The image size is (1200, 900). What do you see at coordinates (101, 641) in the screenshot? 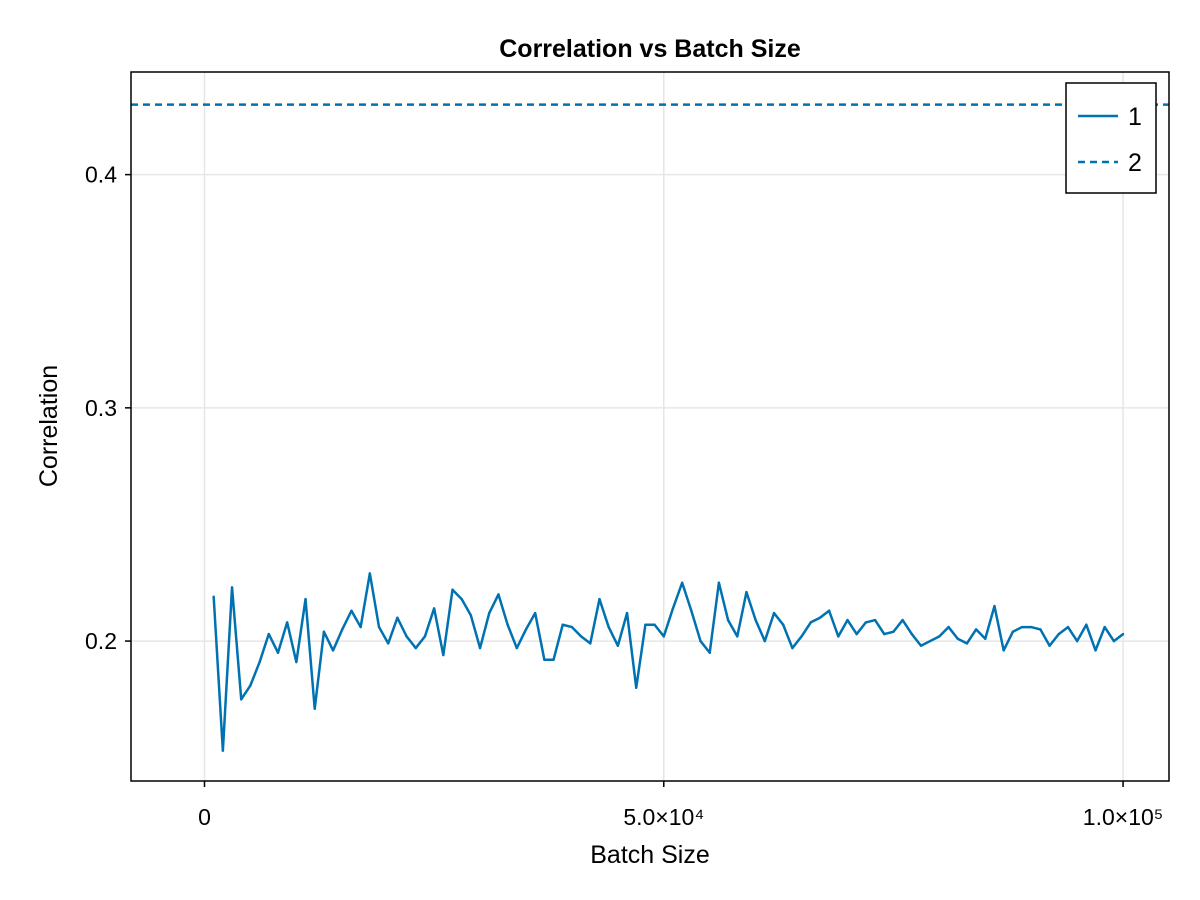
I see `y-tick-label: 0.2` at bounding box center [101, 641].